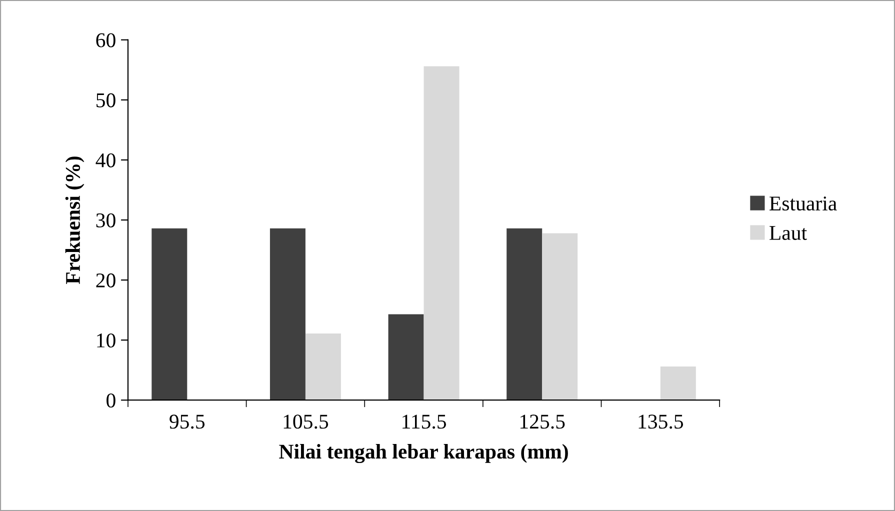 The image size is (895, 511). What do you see at coordinates (106, 340) in the screenshot?
I see `y-tick-label: 10` at bounding box center [106, 340].